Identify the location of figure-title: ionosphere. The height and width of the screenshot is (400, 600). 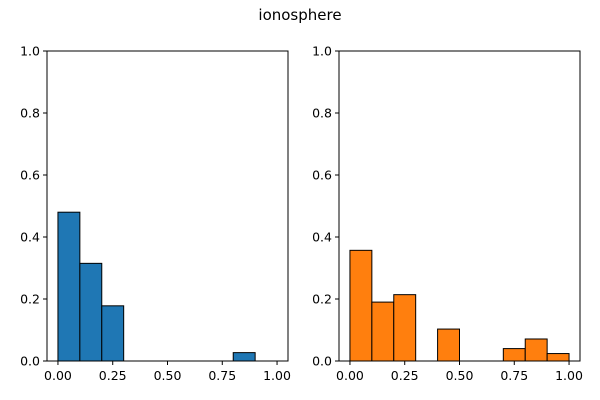
(299, 15).